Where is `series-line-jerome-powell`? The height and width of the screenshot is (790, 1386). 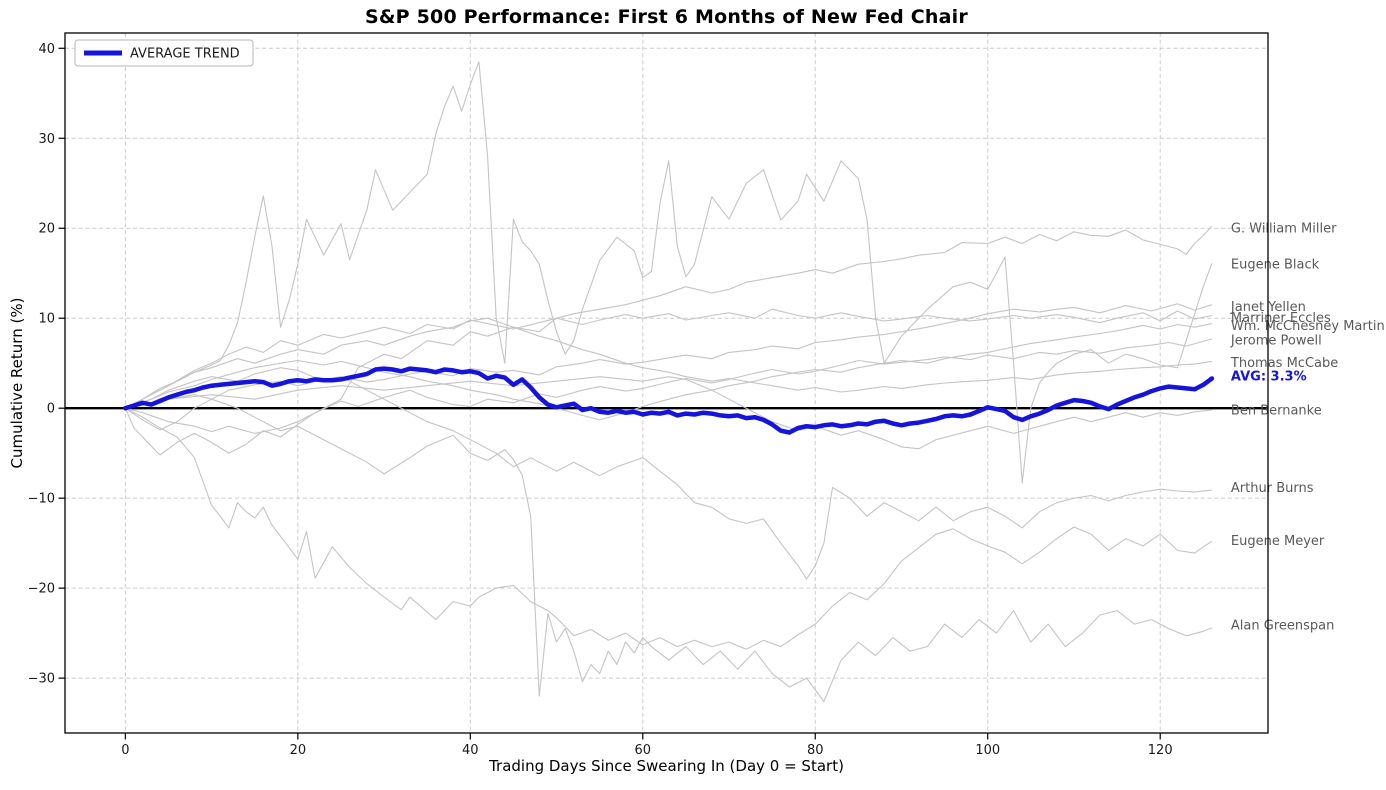
series-line-jerome-powell is located at coordinates (668, 397).